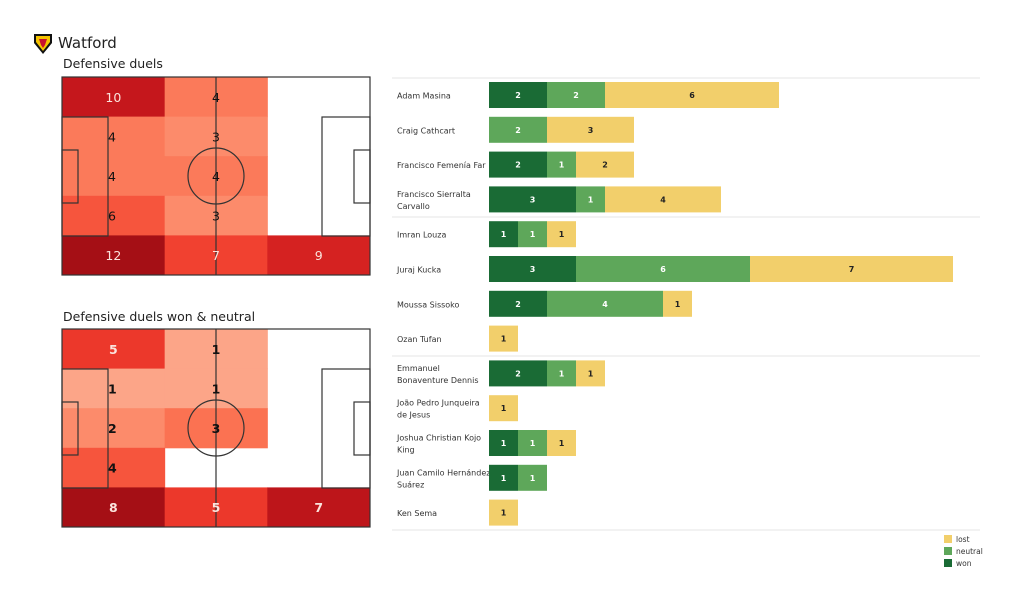  I want to click on player-row: Francisco Sierralta Carvallo 3 1 4, so click(559, 199).